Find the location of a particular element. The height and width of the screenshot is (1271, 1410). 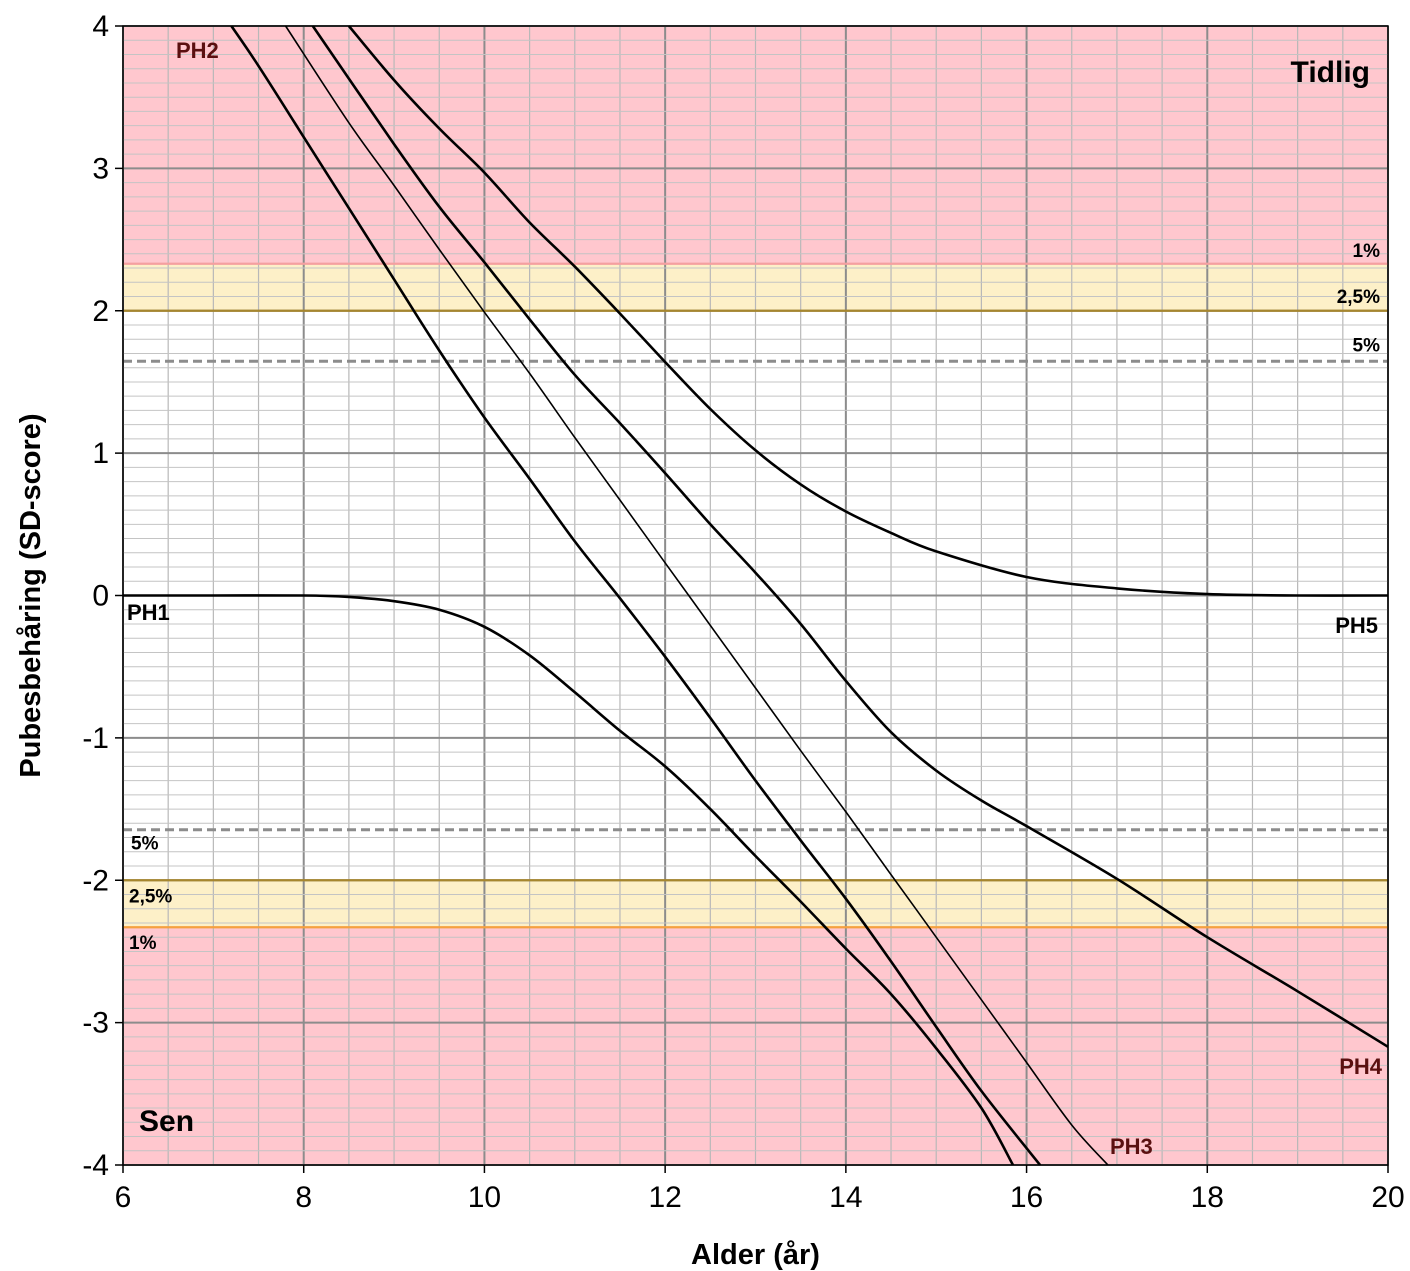

x-tick-label: 14 is located at coordinates (845, 1197).